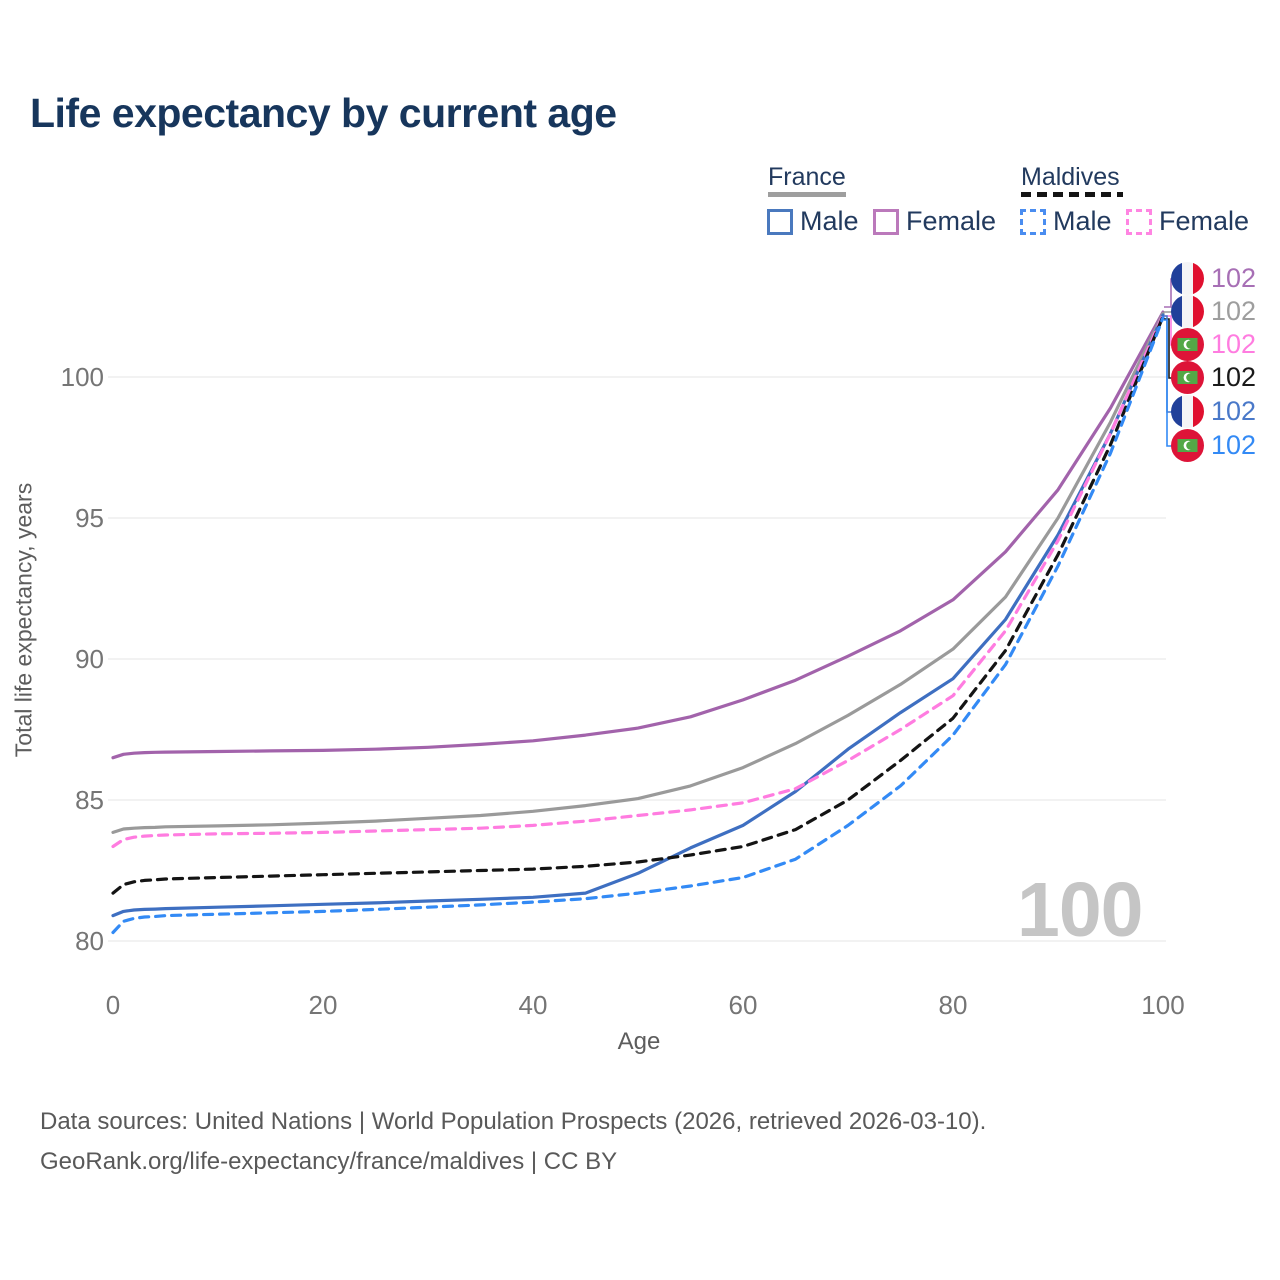  Describe the element at coordinates (1162, 1005) in the screenshot. I see `x-tick-label: 100` at that location.